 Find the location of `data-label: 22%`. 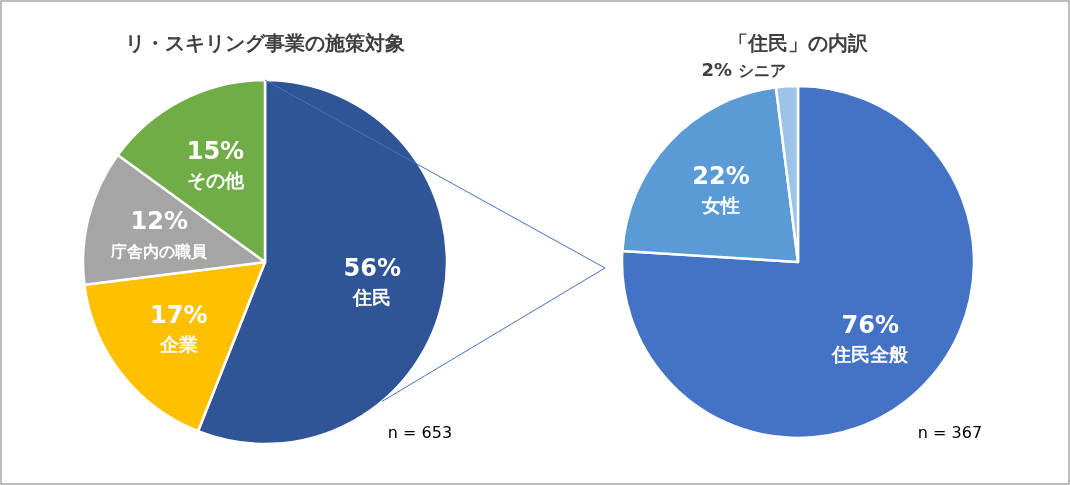

data-label: 22% is located at coordinates (721, 175).